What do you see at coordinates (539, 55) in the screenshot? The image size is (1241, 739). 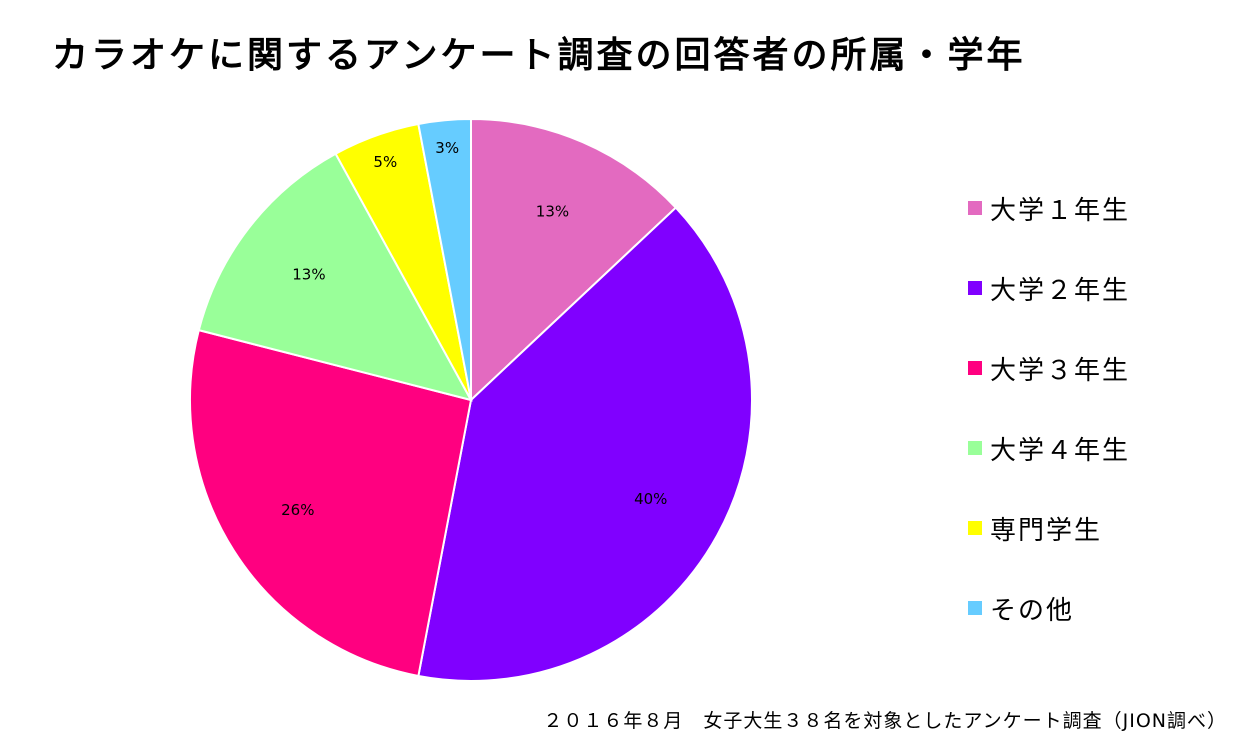 I see `chart-title: カラオケに関するアンケート調査の回答者の所属・学年` at bounding box center [539, 55].